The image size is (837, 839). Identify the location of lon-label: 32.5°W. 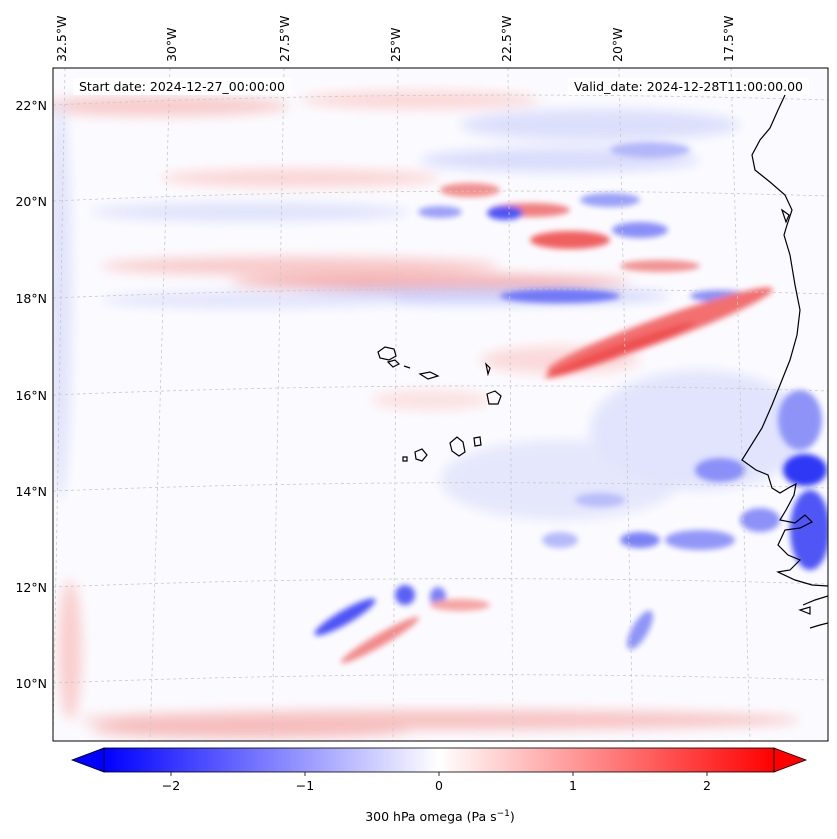
(61, 39).